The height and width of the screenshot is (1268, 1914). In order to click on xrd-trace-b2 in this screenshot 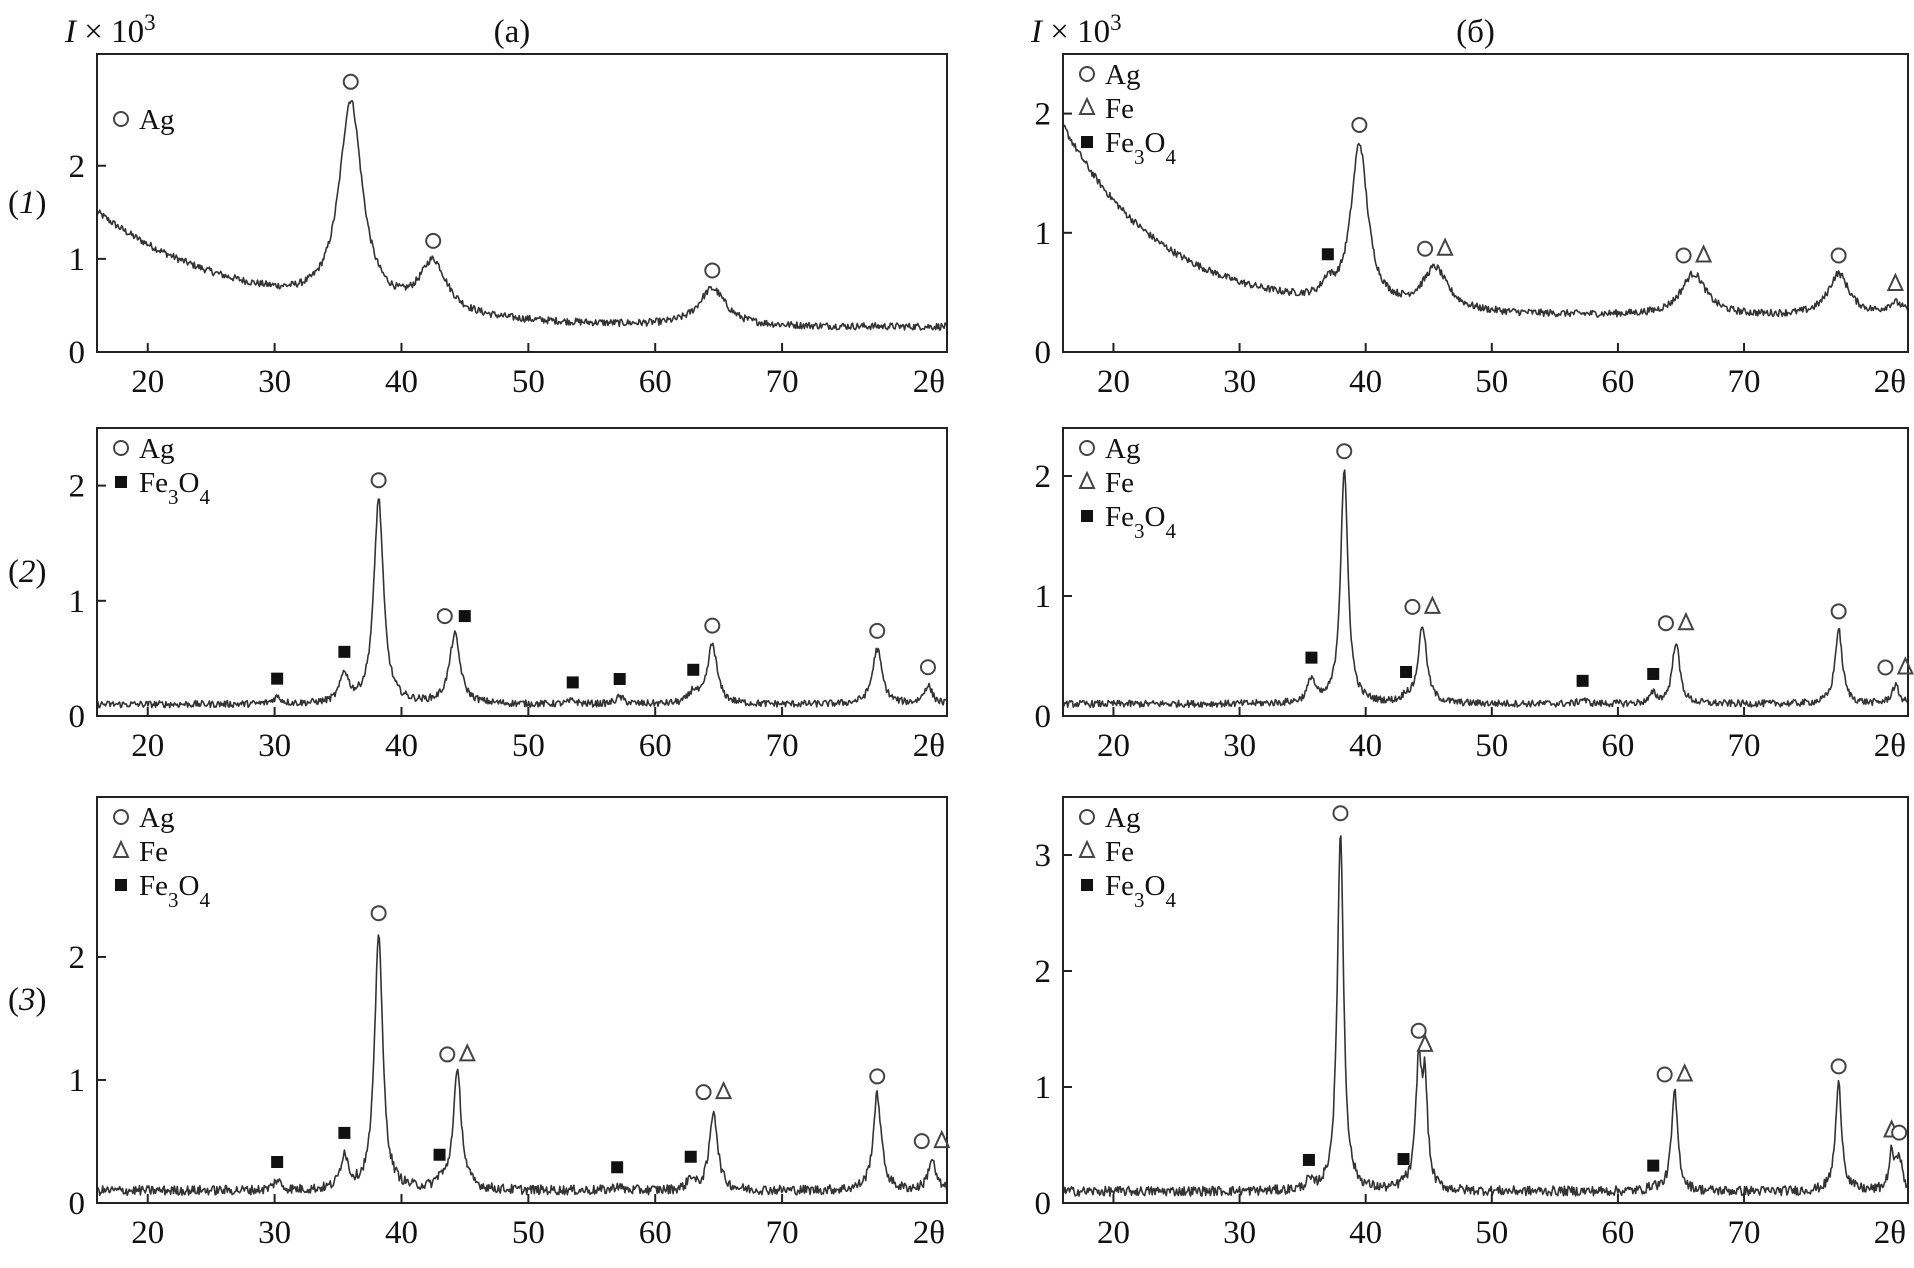, I will do `click(1485, 589)`.